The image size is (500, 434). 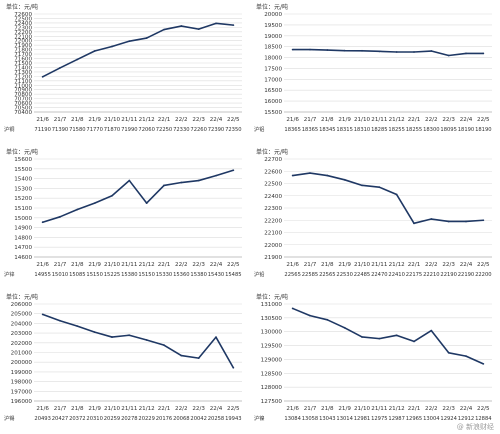 I want to click on data-label: 20042, so click(x=198, y=419).